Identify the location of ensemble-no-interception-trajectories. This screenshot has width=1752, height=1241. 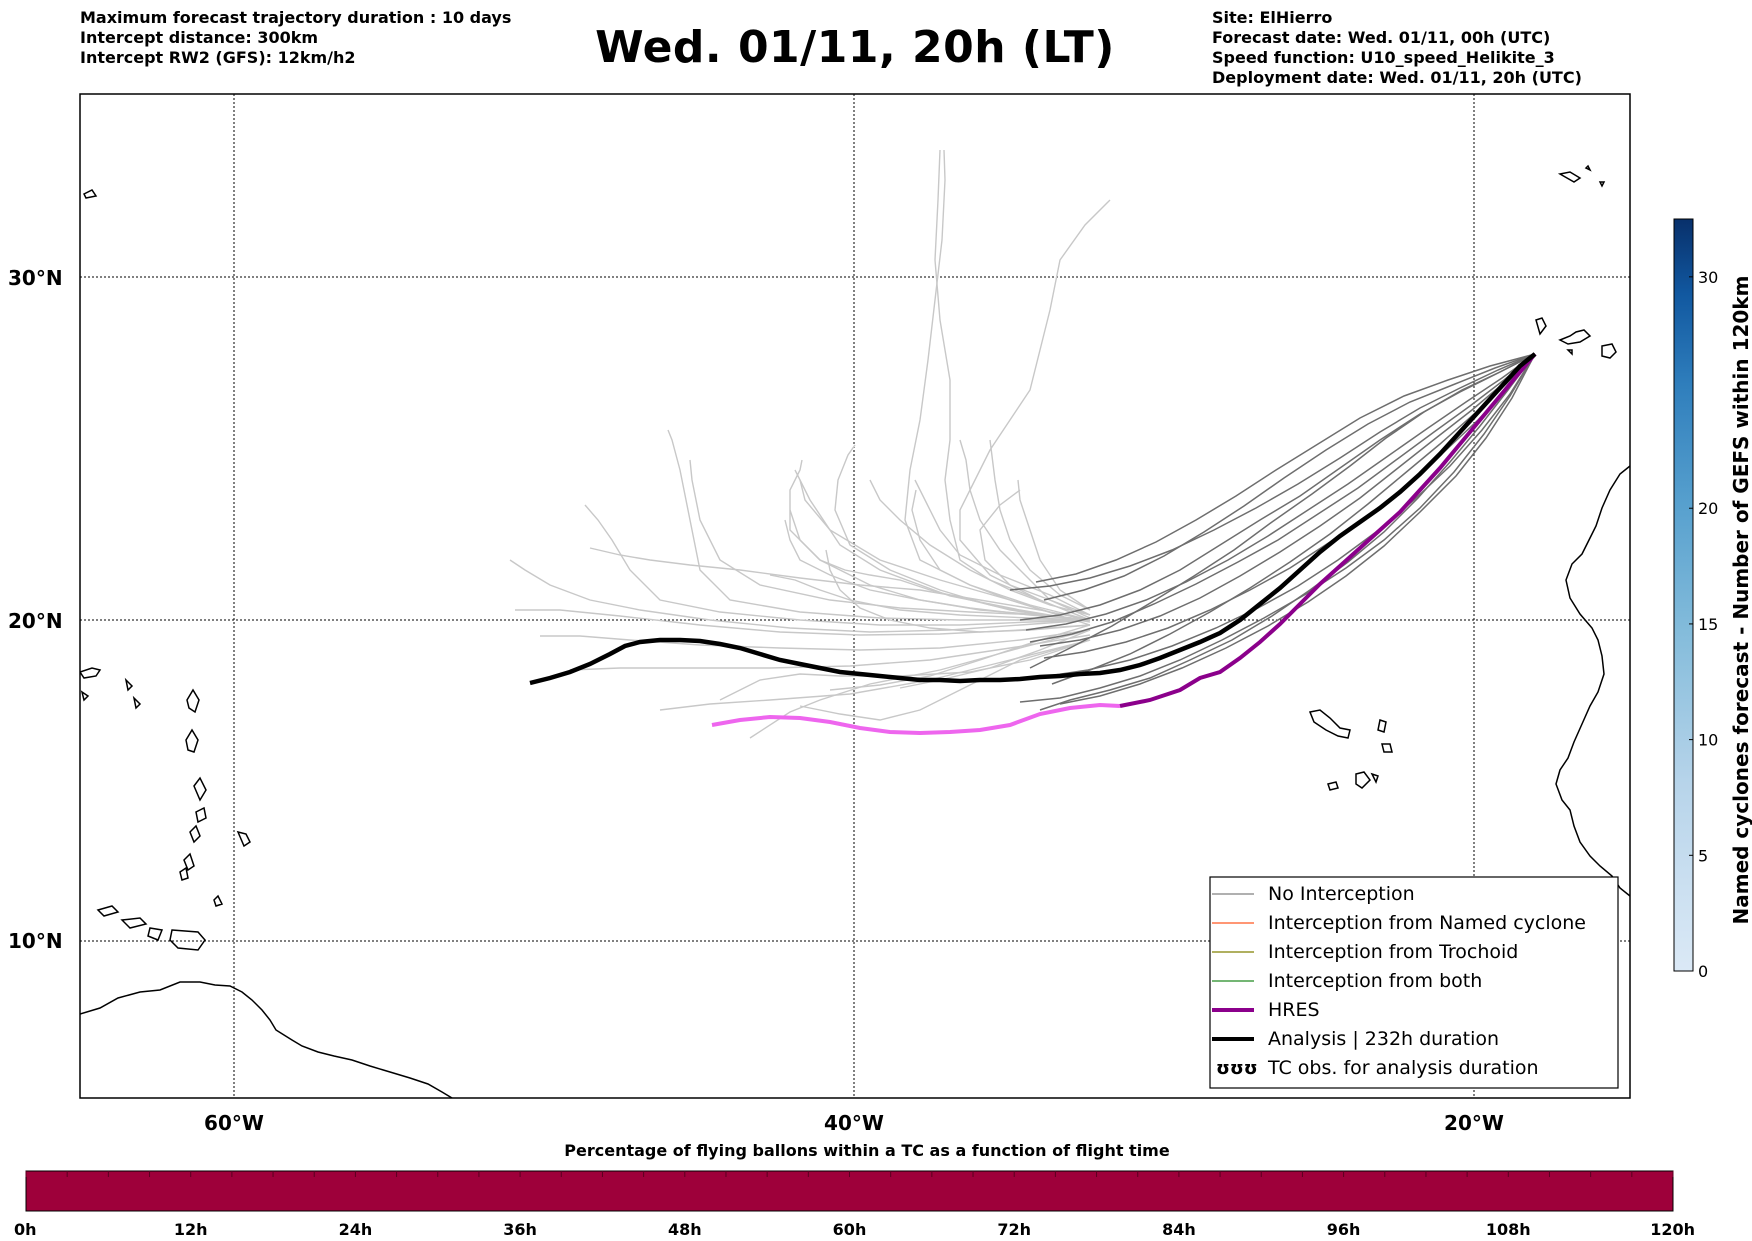
(1272, 532).